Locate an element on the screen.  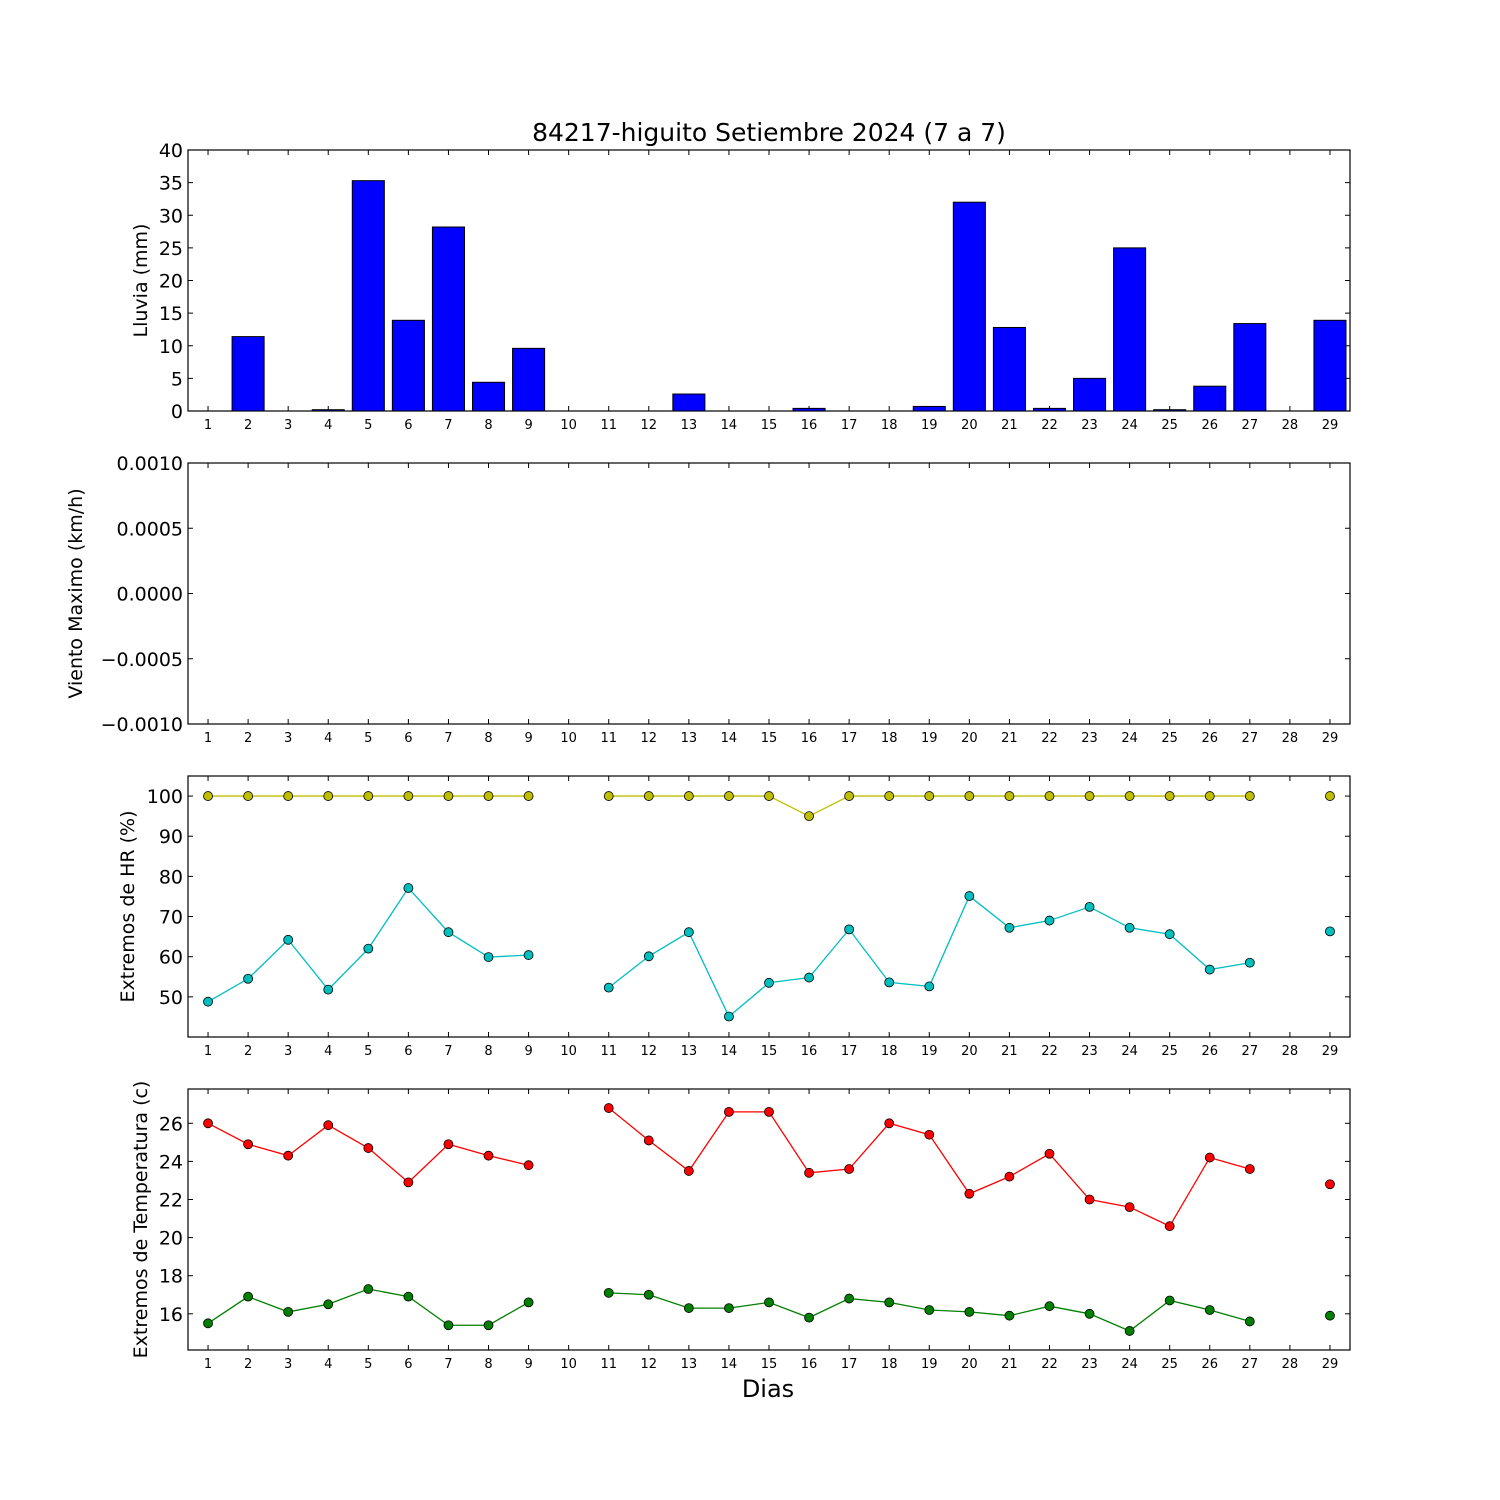
x-tick-label: 13 is located at coordinates (689, 425).